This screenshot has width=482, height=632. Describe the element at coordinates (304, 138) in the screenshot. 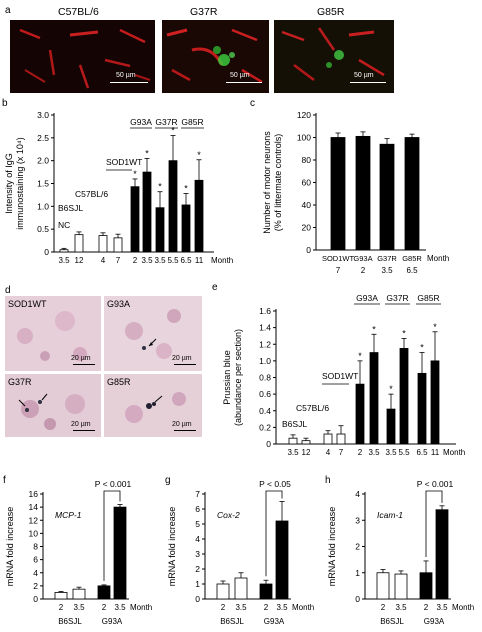

I see `y-tick-label: 100` at that location.